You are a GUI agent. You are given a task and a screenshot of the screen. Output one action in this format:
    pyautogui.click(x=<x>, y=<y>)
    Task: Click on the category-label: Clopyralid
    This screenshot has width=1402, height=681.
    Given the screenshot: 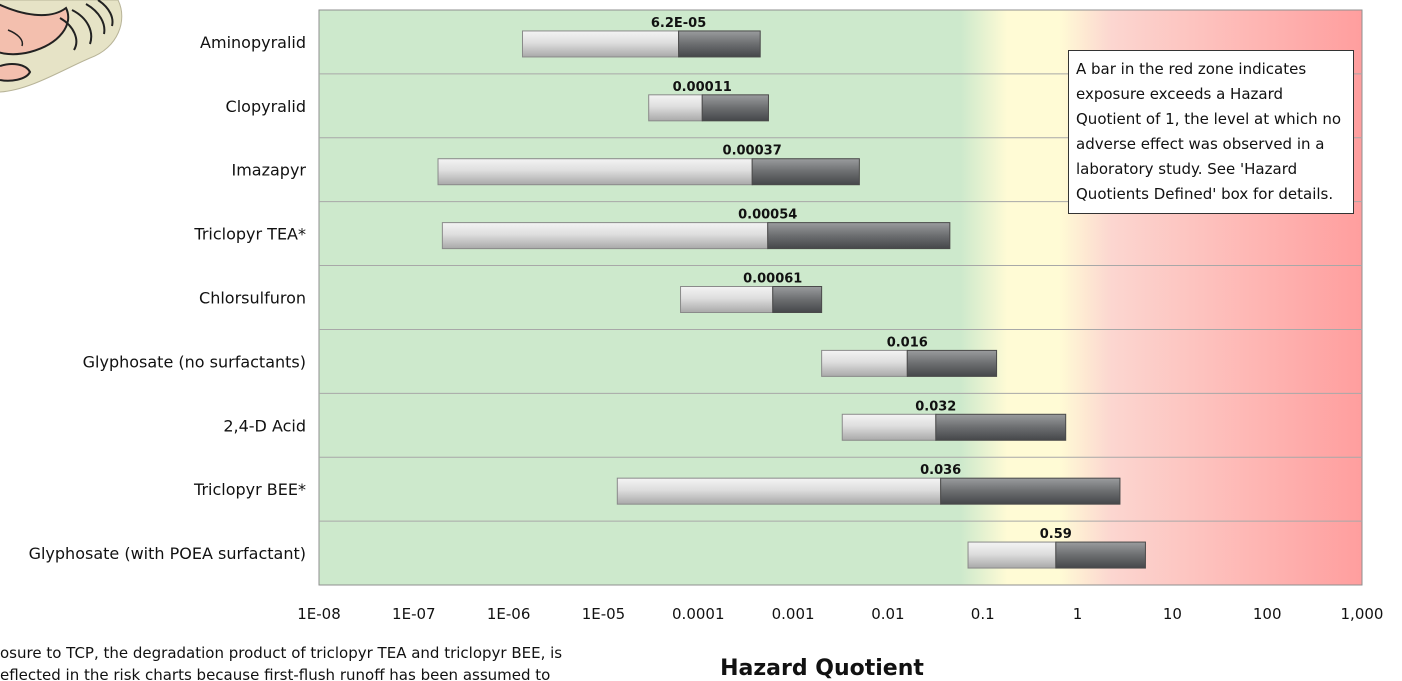 What is the action you would take?
    pyautogui.click(x=266, y=106)
    